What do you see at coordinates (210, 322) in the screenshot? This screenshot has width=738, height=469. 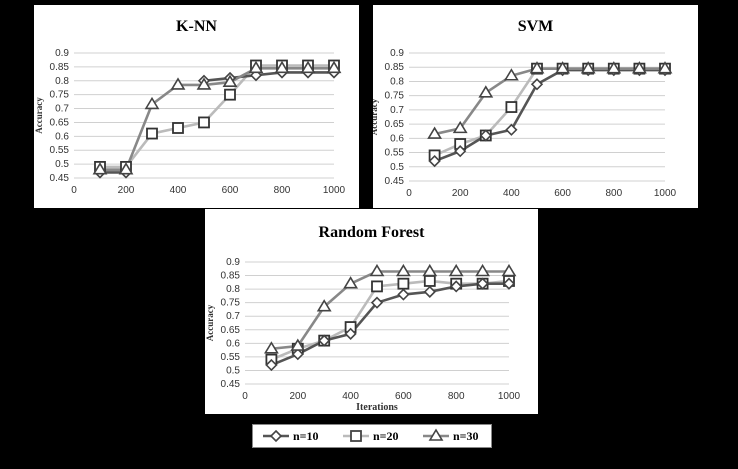 I see `rf-y-axis-label: Accuracy` at bounding box center [210, 322].